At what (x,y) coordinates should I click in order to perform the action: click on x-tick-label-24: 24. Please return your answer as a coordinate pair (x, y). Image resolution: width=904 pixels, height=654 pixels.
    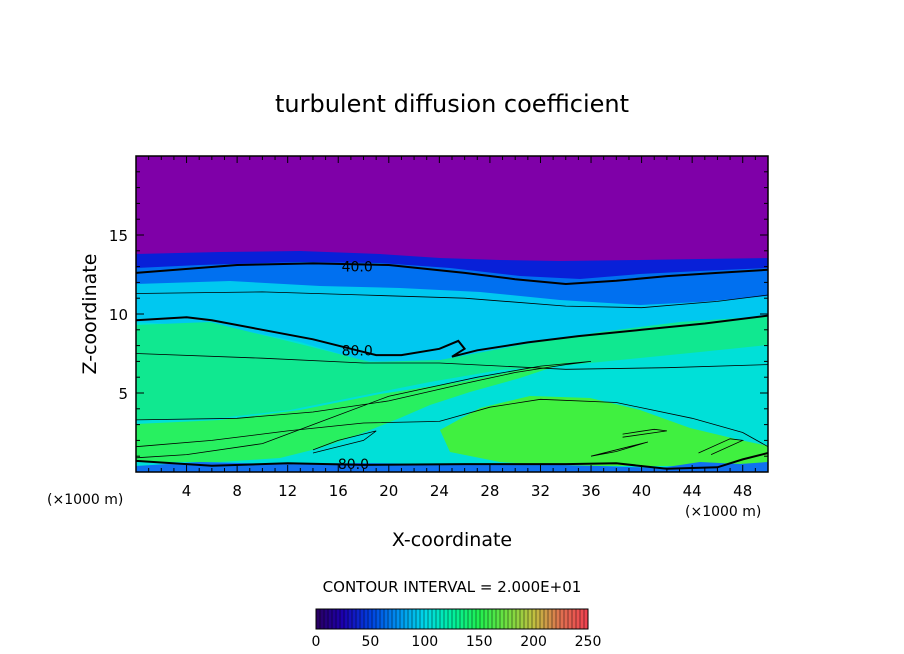
    Looking at the image, I should click on (439, 491).